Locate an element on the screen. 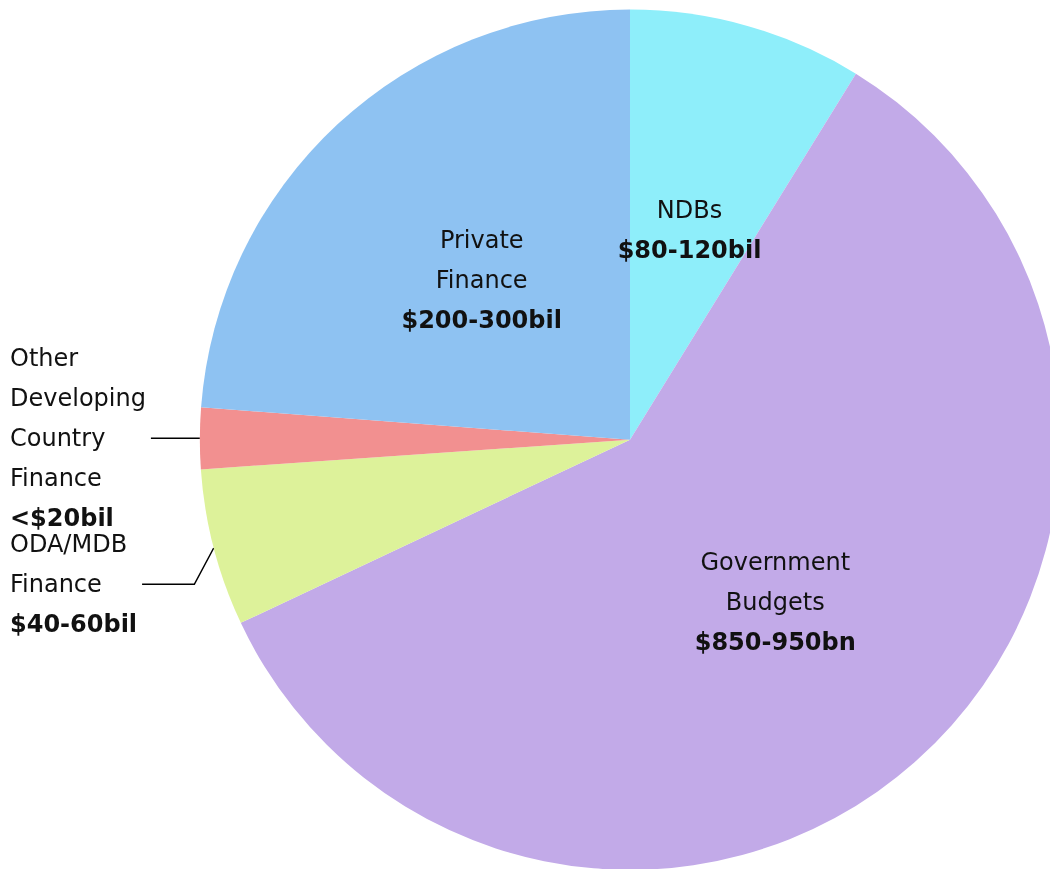  slice-label: Government Budgets is located at coordinates (775, 582).